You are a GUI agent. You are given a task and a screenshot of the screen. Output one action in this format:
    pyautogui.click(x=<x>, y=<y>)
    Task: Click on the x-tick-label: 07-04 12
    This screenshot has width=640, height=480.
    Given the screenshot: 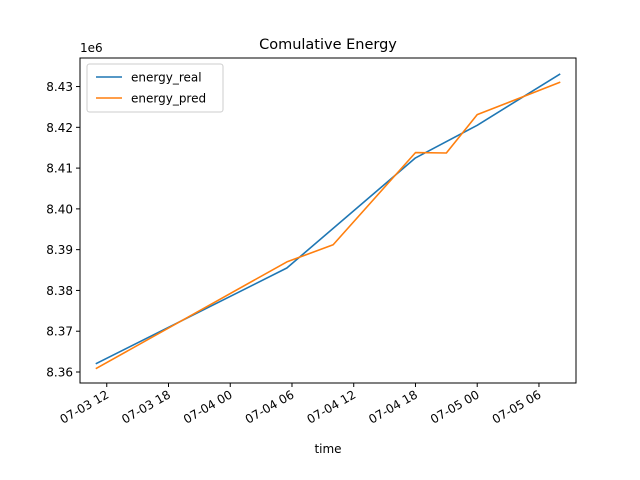 What is the action you would take?
    pyautogui.click(x=332, y=406)
    